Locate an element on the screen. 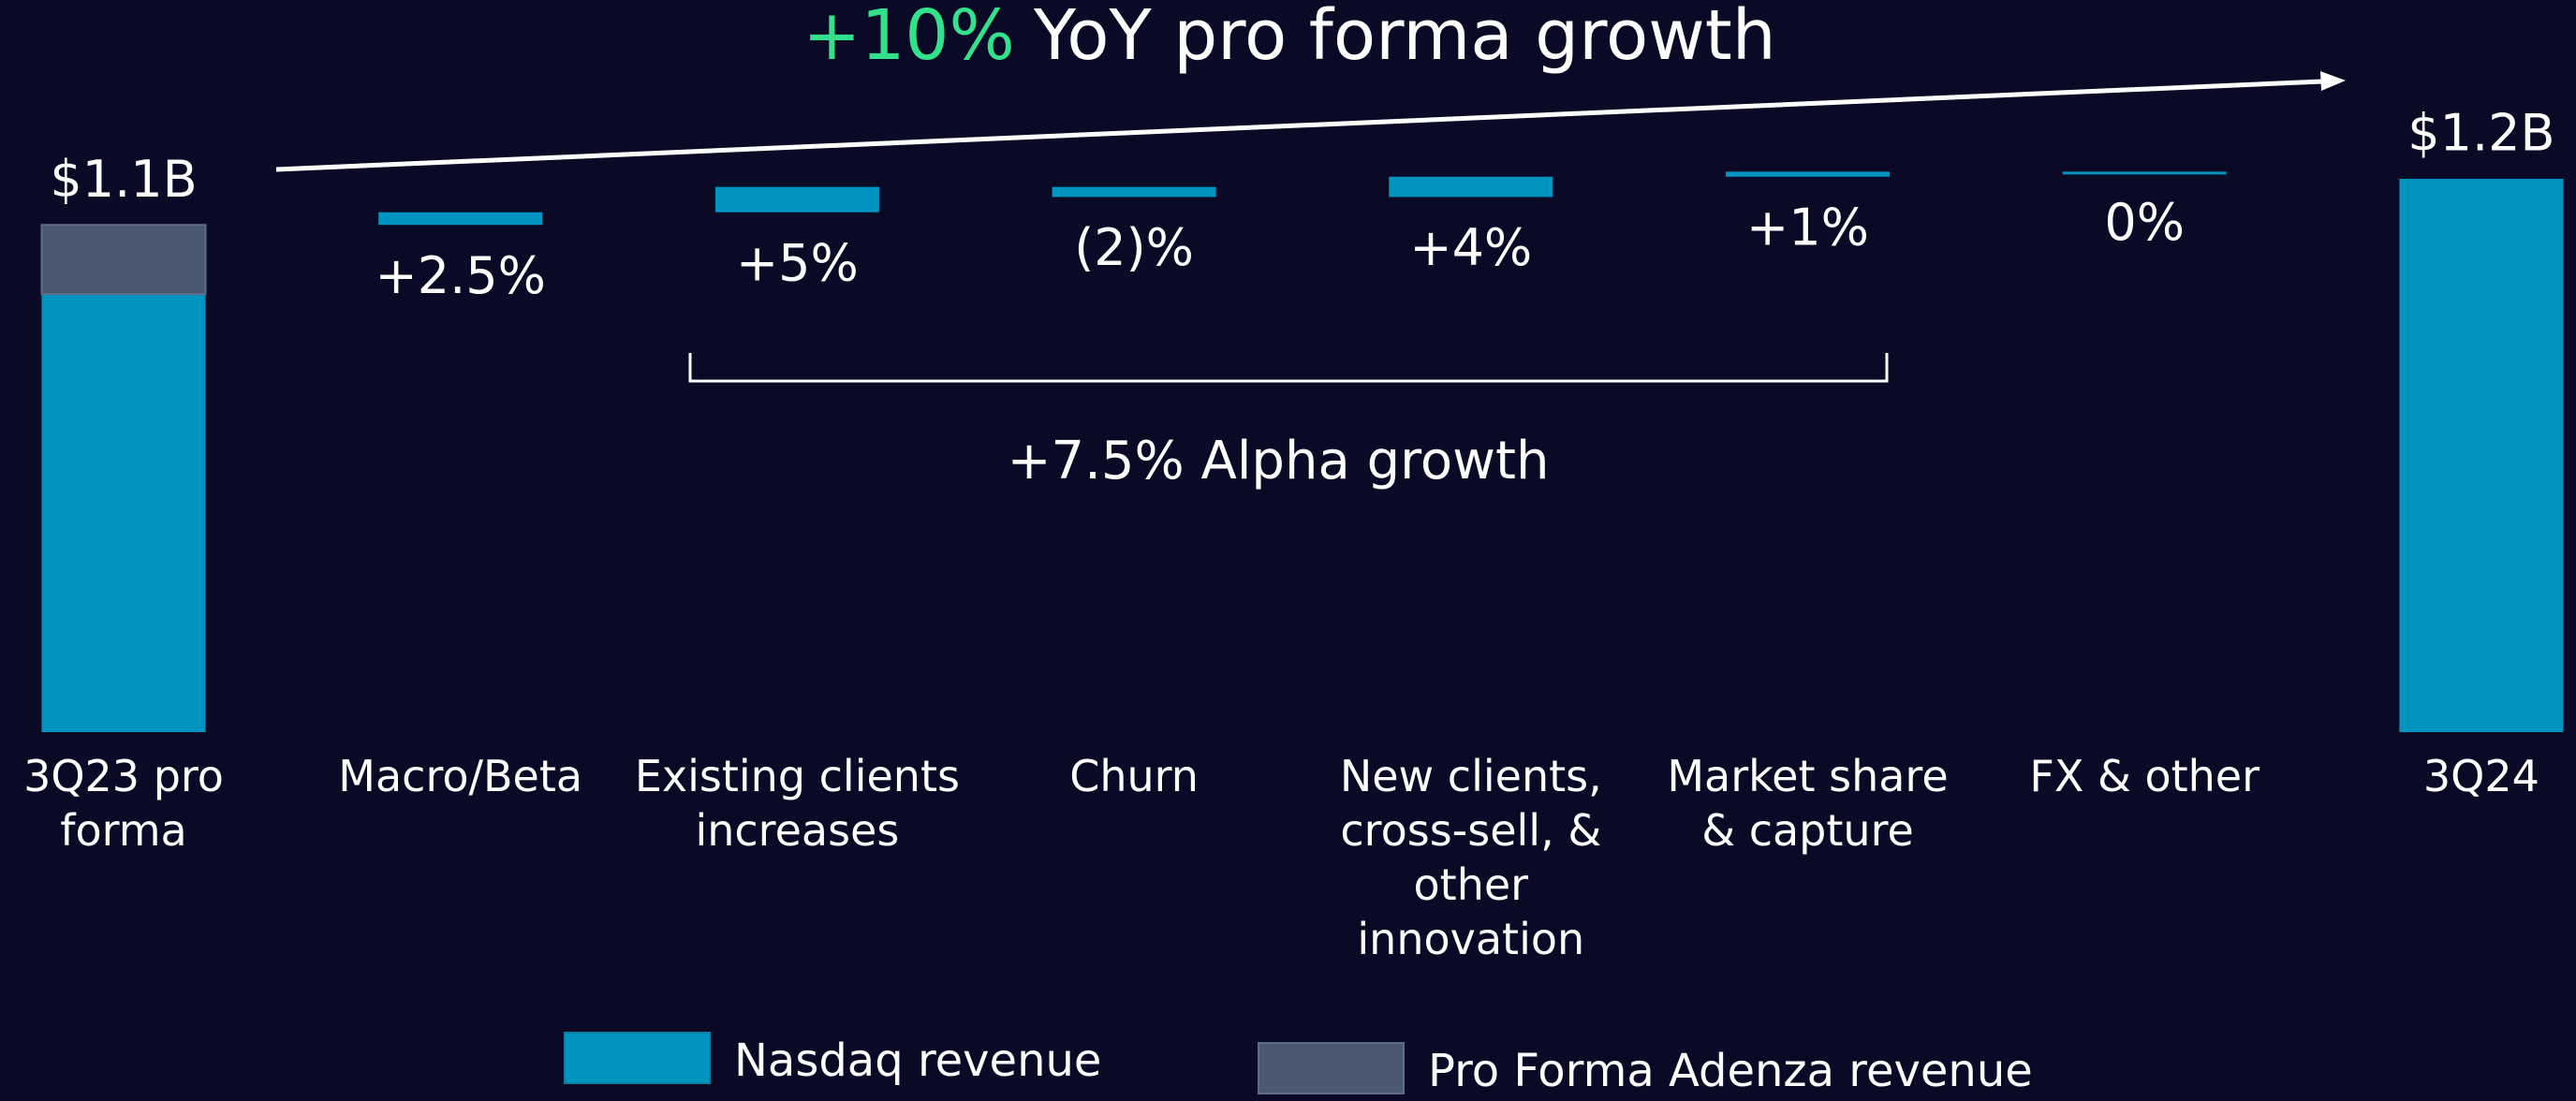  x-tick-label: Macro/Beta is located at coordinates (460, 776).